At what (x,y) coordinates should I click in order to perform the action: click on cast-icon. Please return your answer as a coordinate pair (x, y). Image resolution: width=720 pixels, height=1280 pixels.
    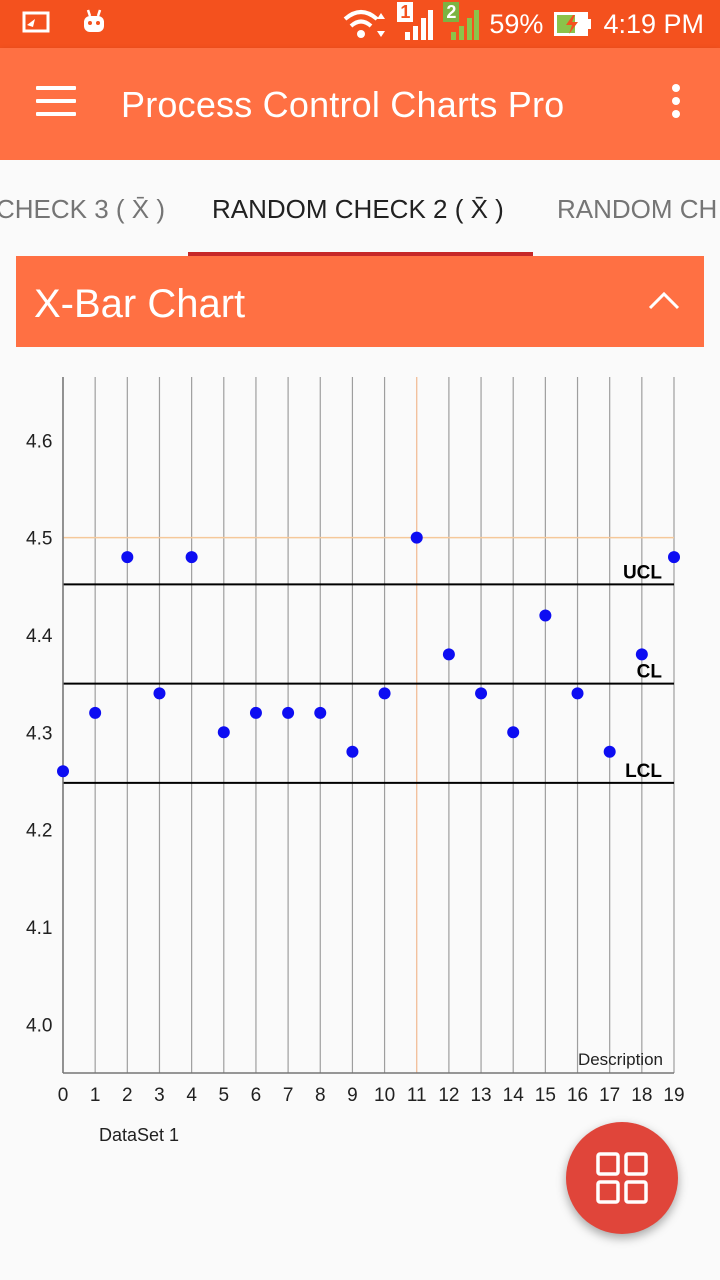
    Looking at the image, I should click on (36, 22).